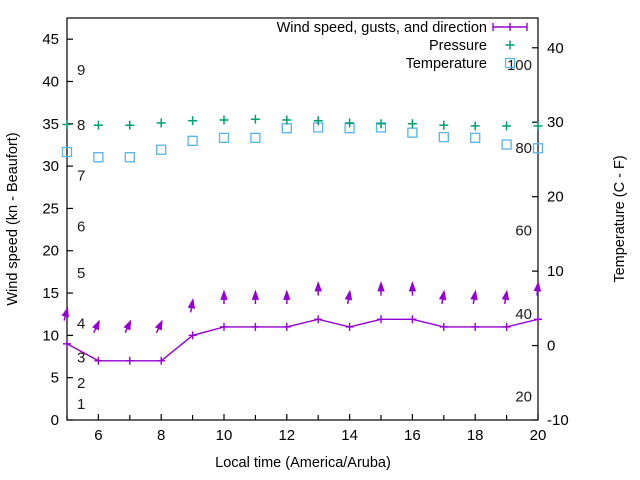 The image size is (640, 480). I want to click on fahrenheit-label: 100, so click(519, 65).